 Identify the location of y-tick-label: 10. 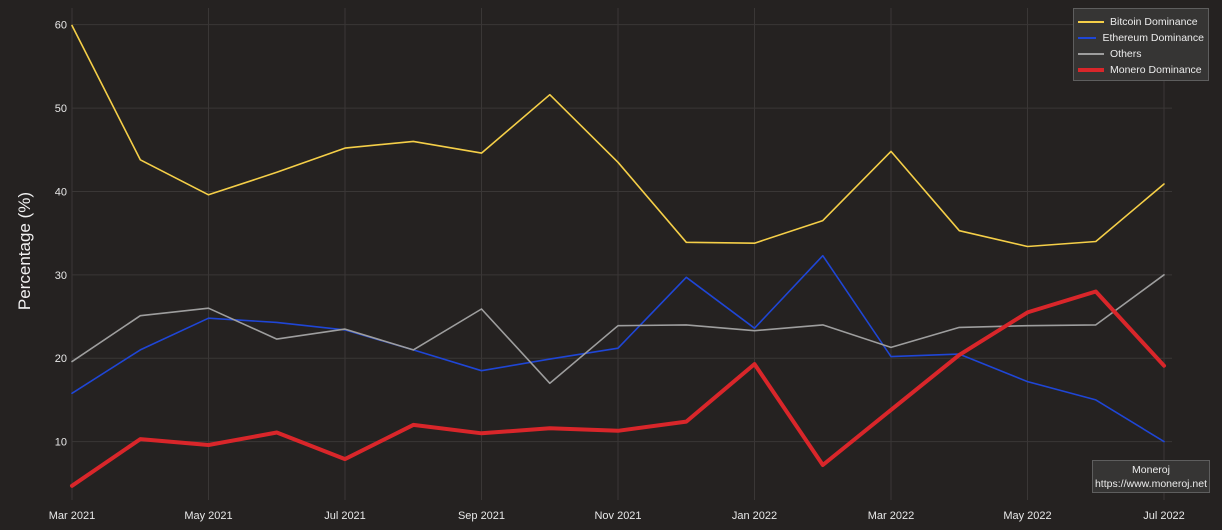
(61, 443).